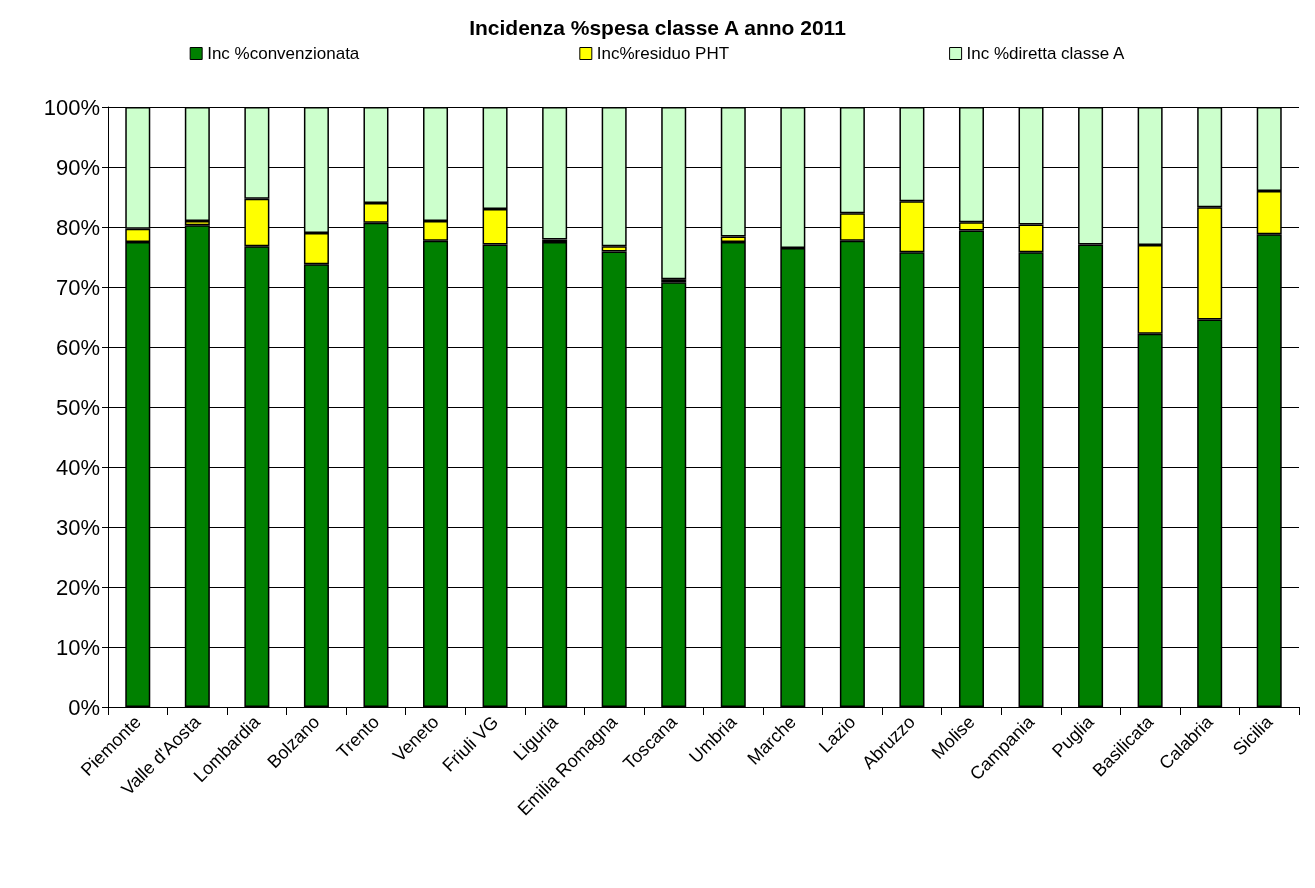 The width and height of the screenshot is (1315, 888). What do you see at coordinates (77, 527) in the screenshot?
I see `y-tick-label: 30%` at bounding box center [77, 527].